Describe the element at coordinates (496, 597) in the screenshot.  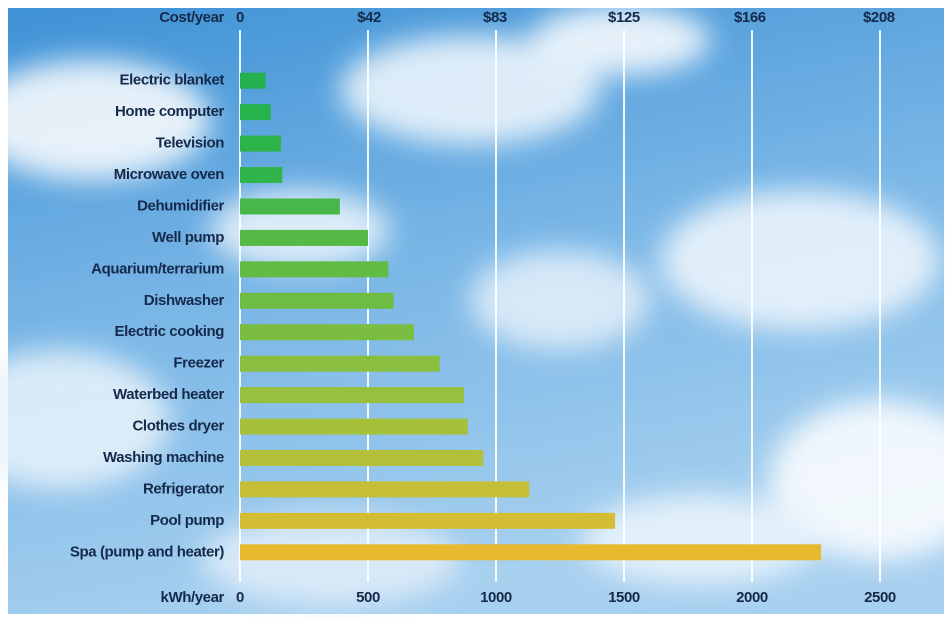
I see `x-tick-label: 1000` at that location.